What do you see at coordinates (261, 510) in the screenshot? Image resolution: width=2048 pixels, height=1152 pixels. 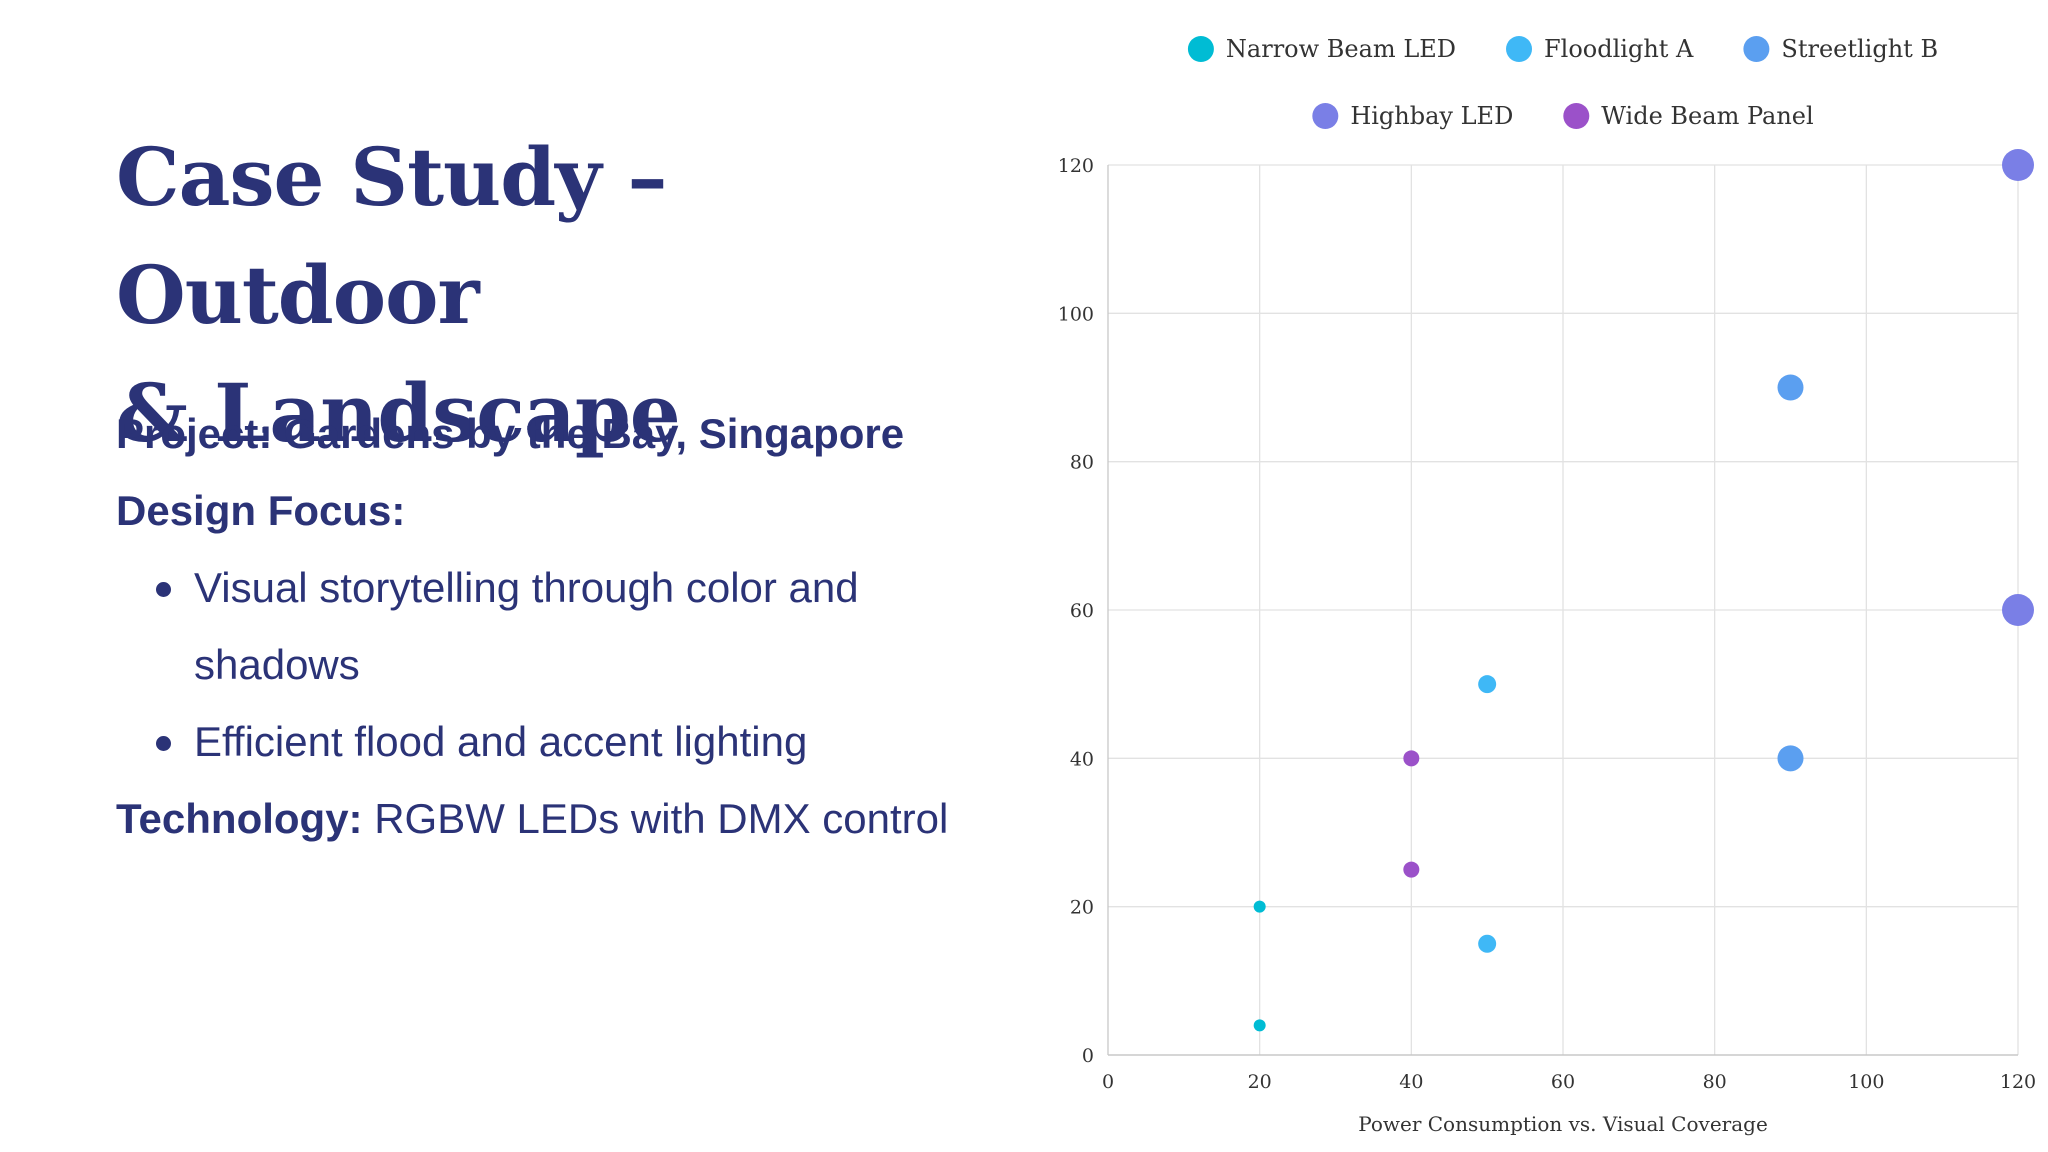 I see `design-focus-heading: Design Focus:` at bounding box center [261, 510].